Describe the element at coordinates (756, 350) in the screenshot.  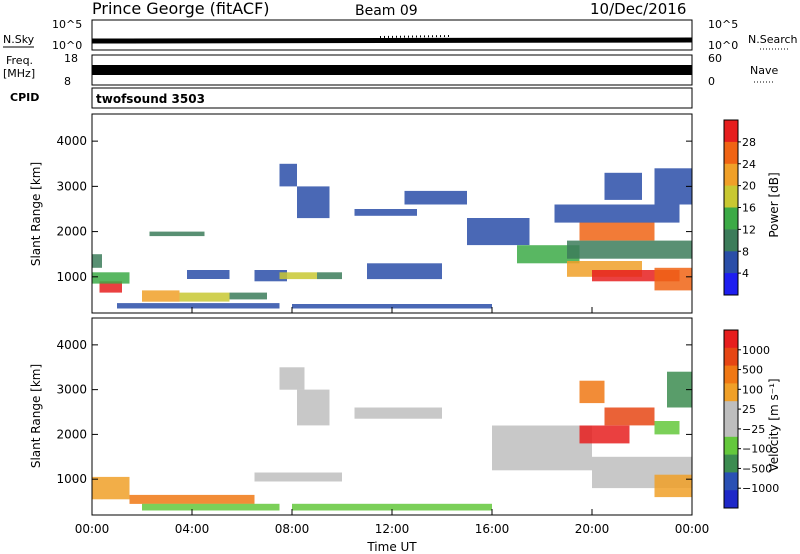
I see `velocity-colorbar-tick-label: 1000` at that location.